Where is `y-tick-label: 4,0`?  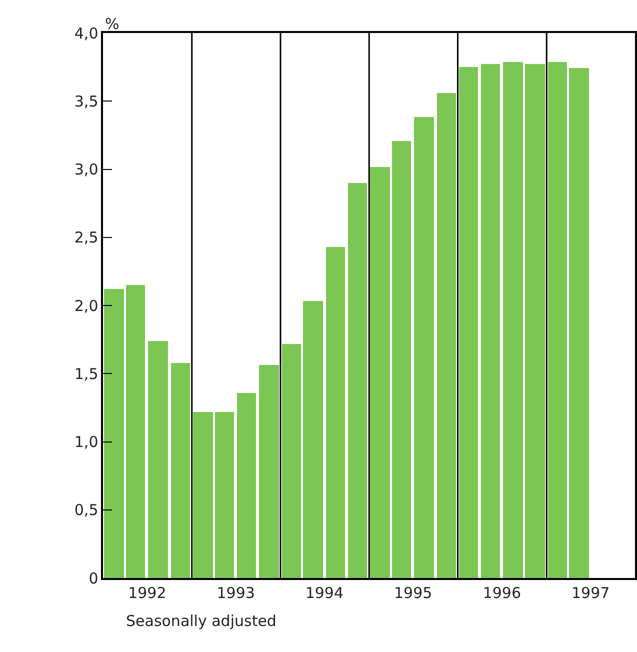
y-tick-label: 4,0 is located at coordinates (86, 33).